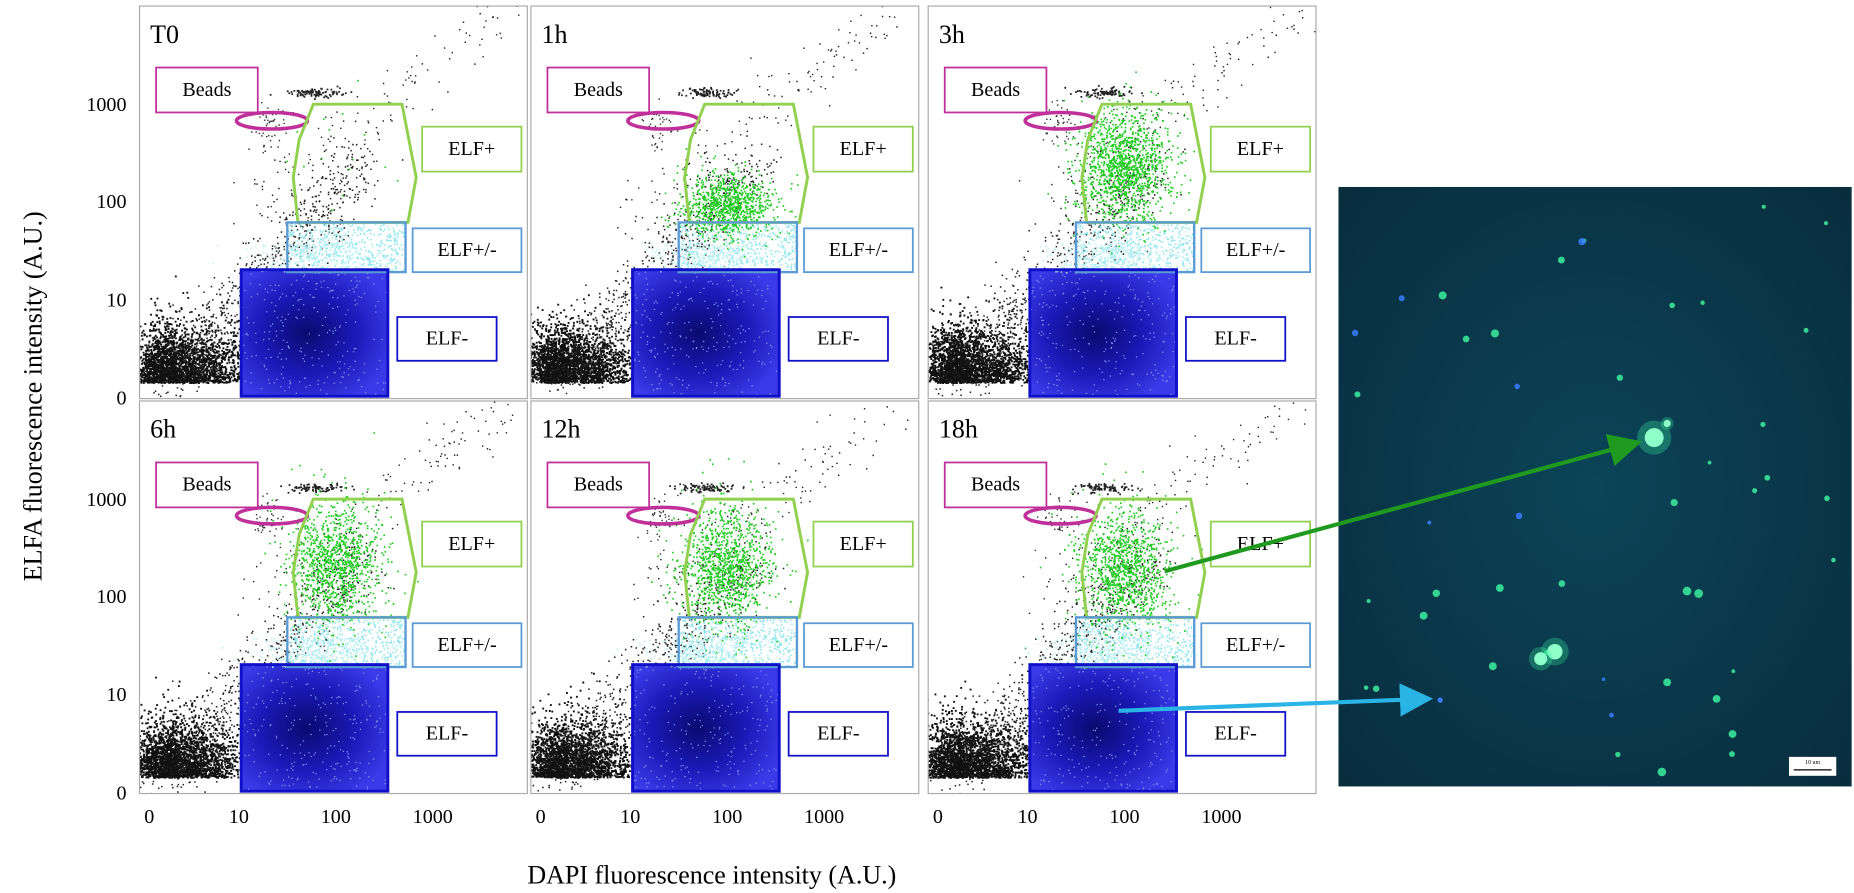 This screenshot has width=1854, height=893. What do you see at coordinates (727, 817) in the screenshot?
I see `x-tick-label: 100` at bounding box center [727, 817].